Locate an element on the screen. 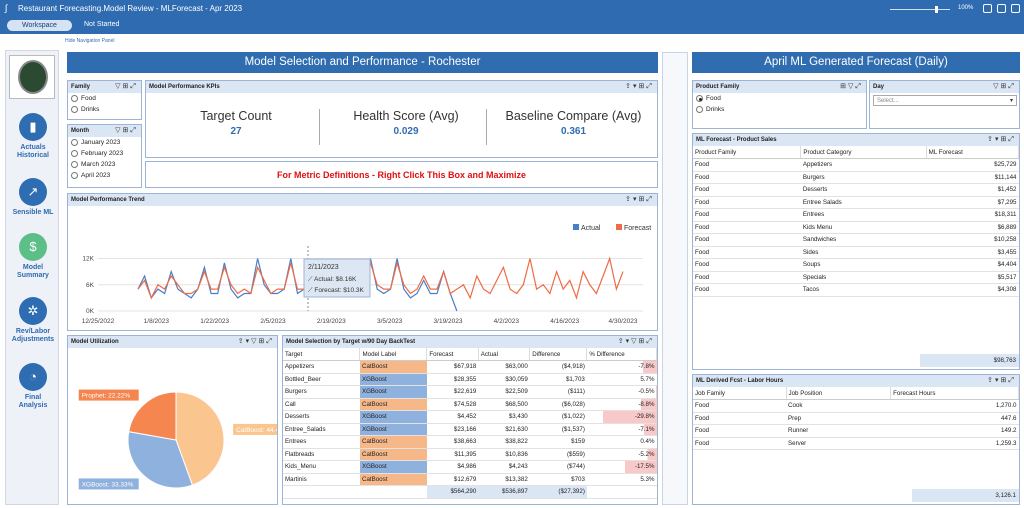 This screenshot has width=1024, height=508. column-header: Actual is located at coordinates (504, 354).